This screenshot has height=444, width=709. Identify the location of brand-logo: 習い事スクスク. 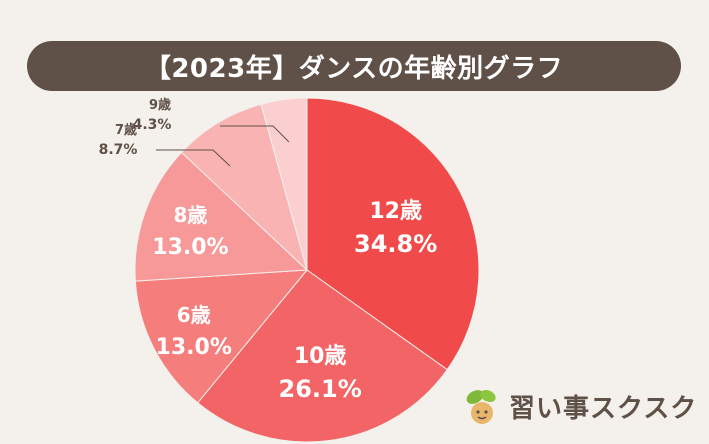
(579, 406).